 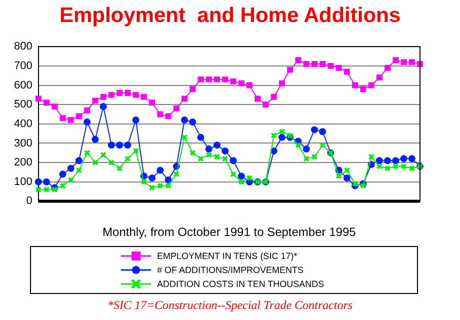 I want to click on y-tick-label: 500, so click(x=23, y=104).